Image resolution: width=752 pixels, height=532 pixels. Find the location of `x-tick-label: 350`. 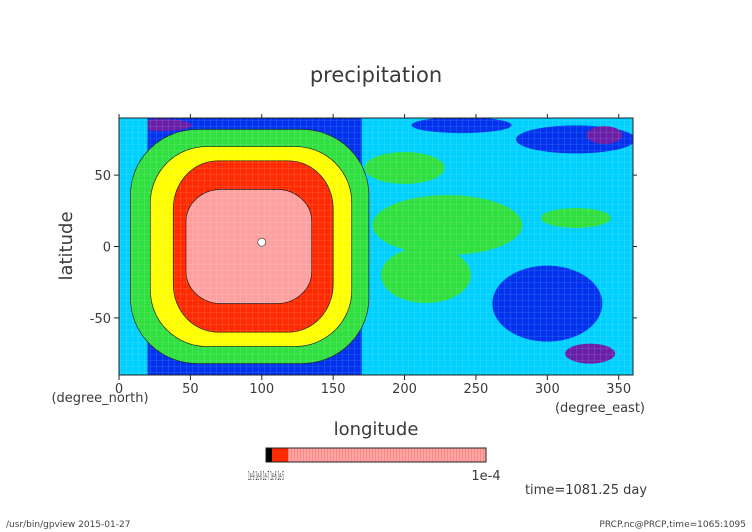

x-tick-label: 350 is located at coordinates (618, 389).